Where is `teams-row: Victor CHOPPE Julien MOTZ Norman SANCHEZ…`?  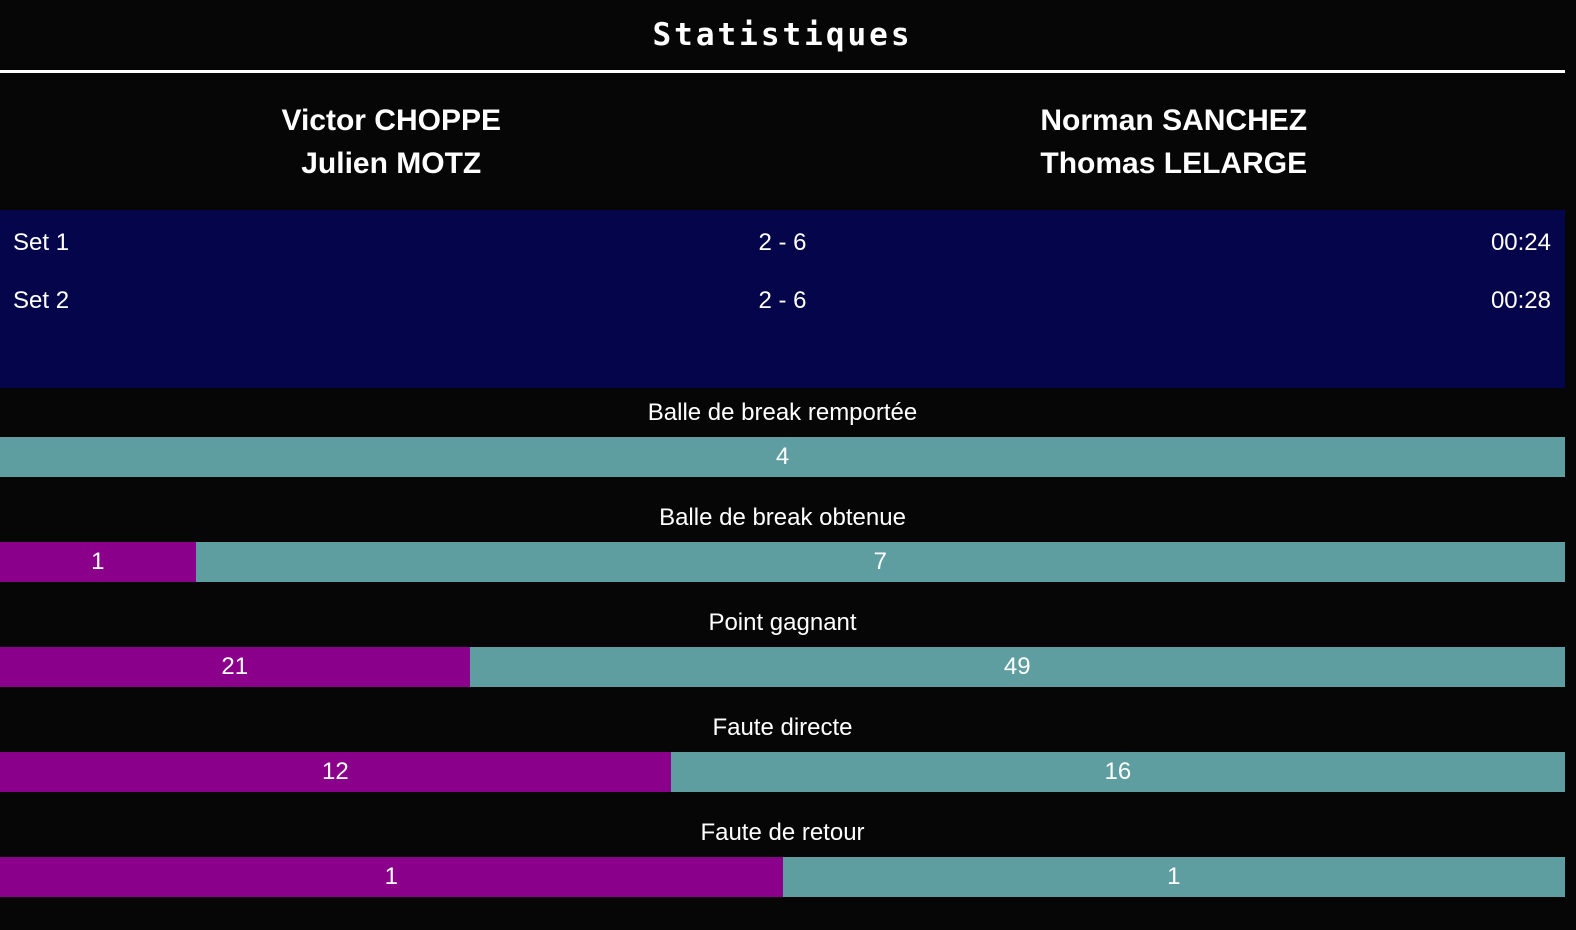 teams-row: Victor CHOPPE Julien MOTZ Norman SANCHEZ… is located at coordinates (782, 141).